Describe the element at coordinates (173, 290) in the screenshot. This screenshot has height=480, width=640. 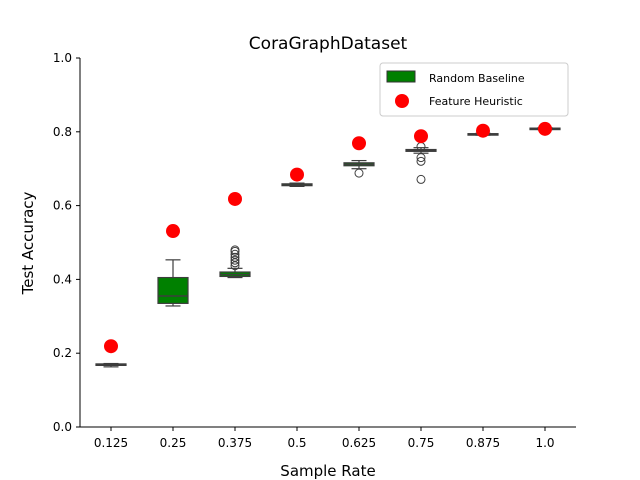
I see `box-body` at that location.